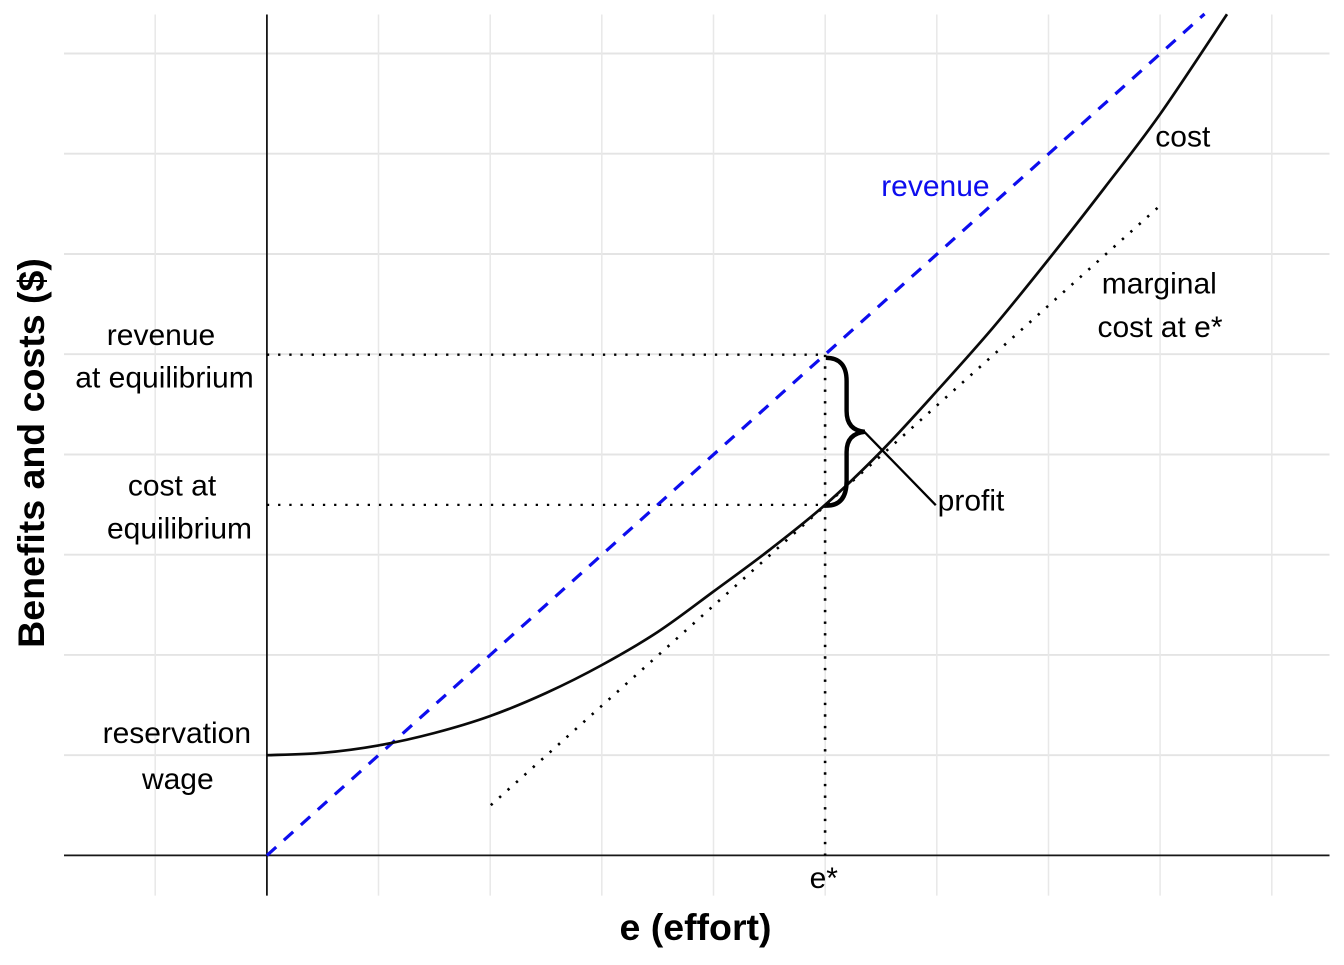 The height and width of the screenshot is (965, 1344). What do you see at coordinates (177, 779) in the screenshot?
I see `svg-text: wage` at bounding box center [177, 779].